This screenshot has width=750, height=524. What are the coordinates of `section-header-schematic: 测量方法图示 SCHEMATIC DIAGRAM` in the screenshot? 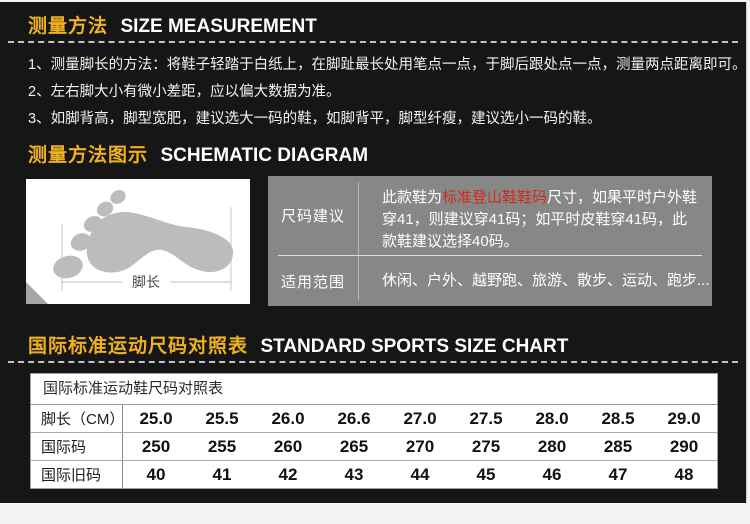 It's located at (198, 153).